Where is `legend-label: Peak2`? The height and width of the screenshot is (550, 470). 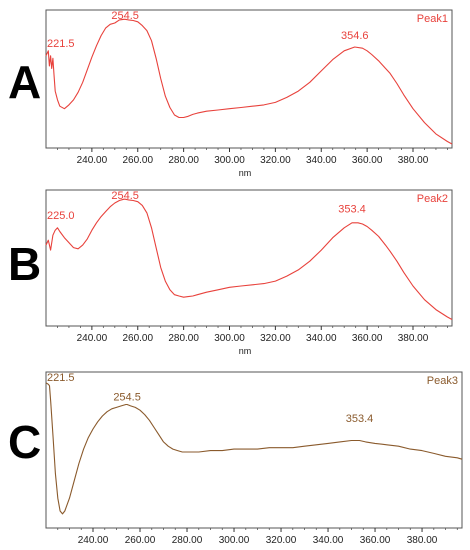
legend-label: Peak2 is located at coordinates (432, 199).